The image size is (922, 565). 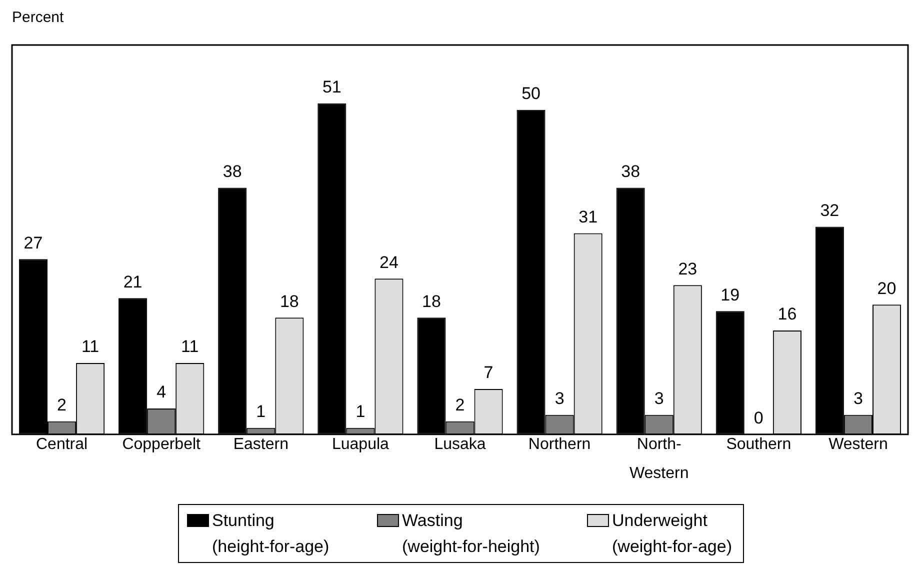 I want to click on x-tick-label: Central, so click(x=62, y=445).